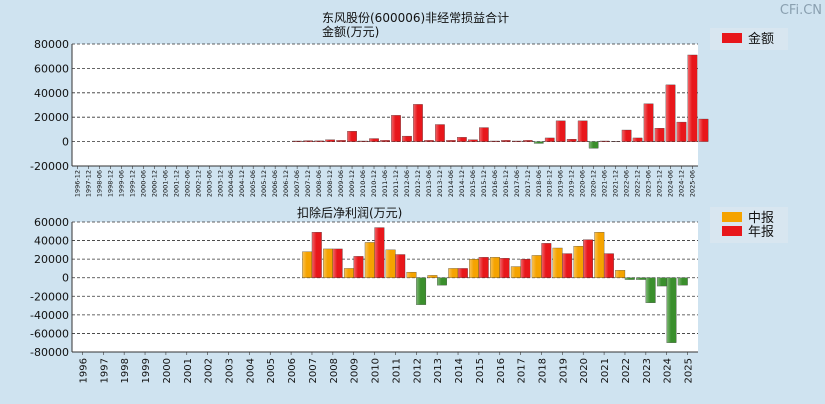 The height and width of the screenshot is (404, 825). Describe the element at coordinates (49, 315) in the screenshot. I see `chart2-y-tick-label: -40000` at that location.